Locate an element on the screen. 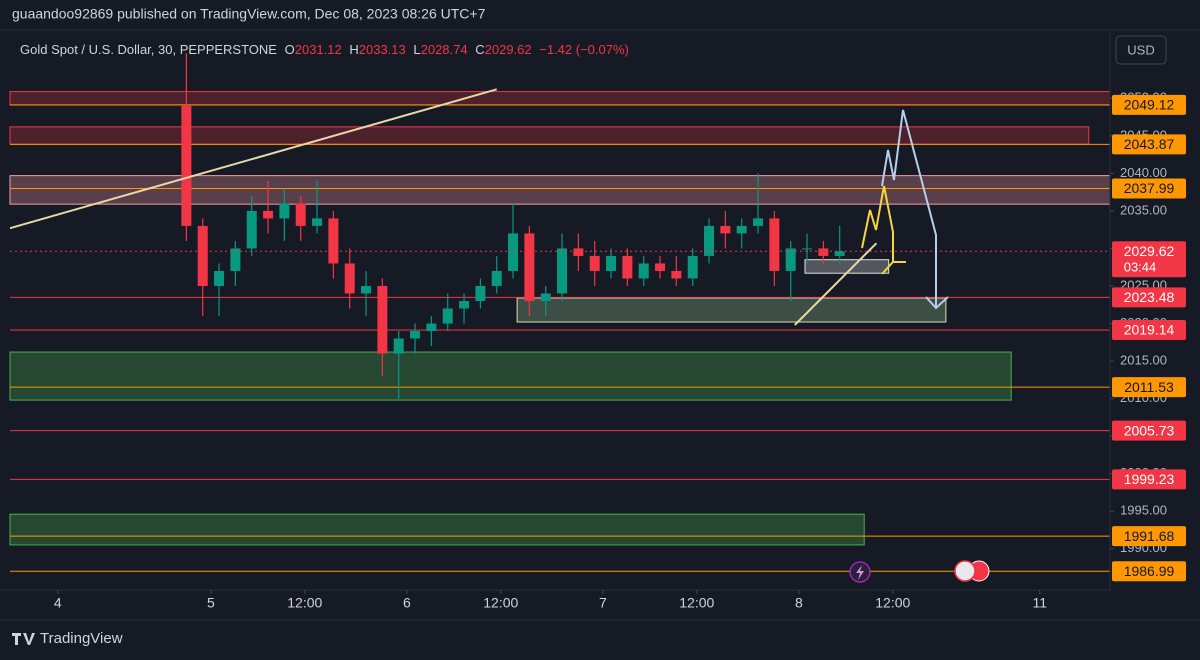 Image resolution: width=1200 pixels, height=660 pixels. low: 2028.74 is located at coordinates (444, 49).